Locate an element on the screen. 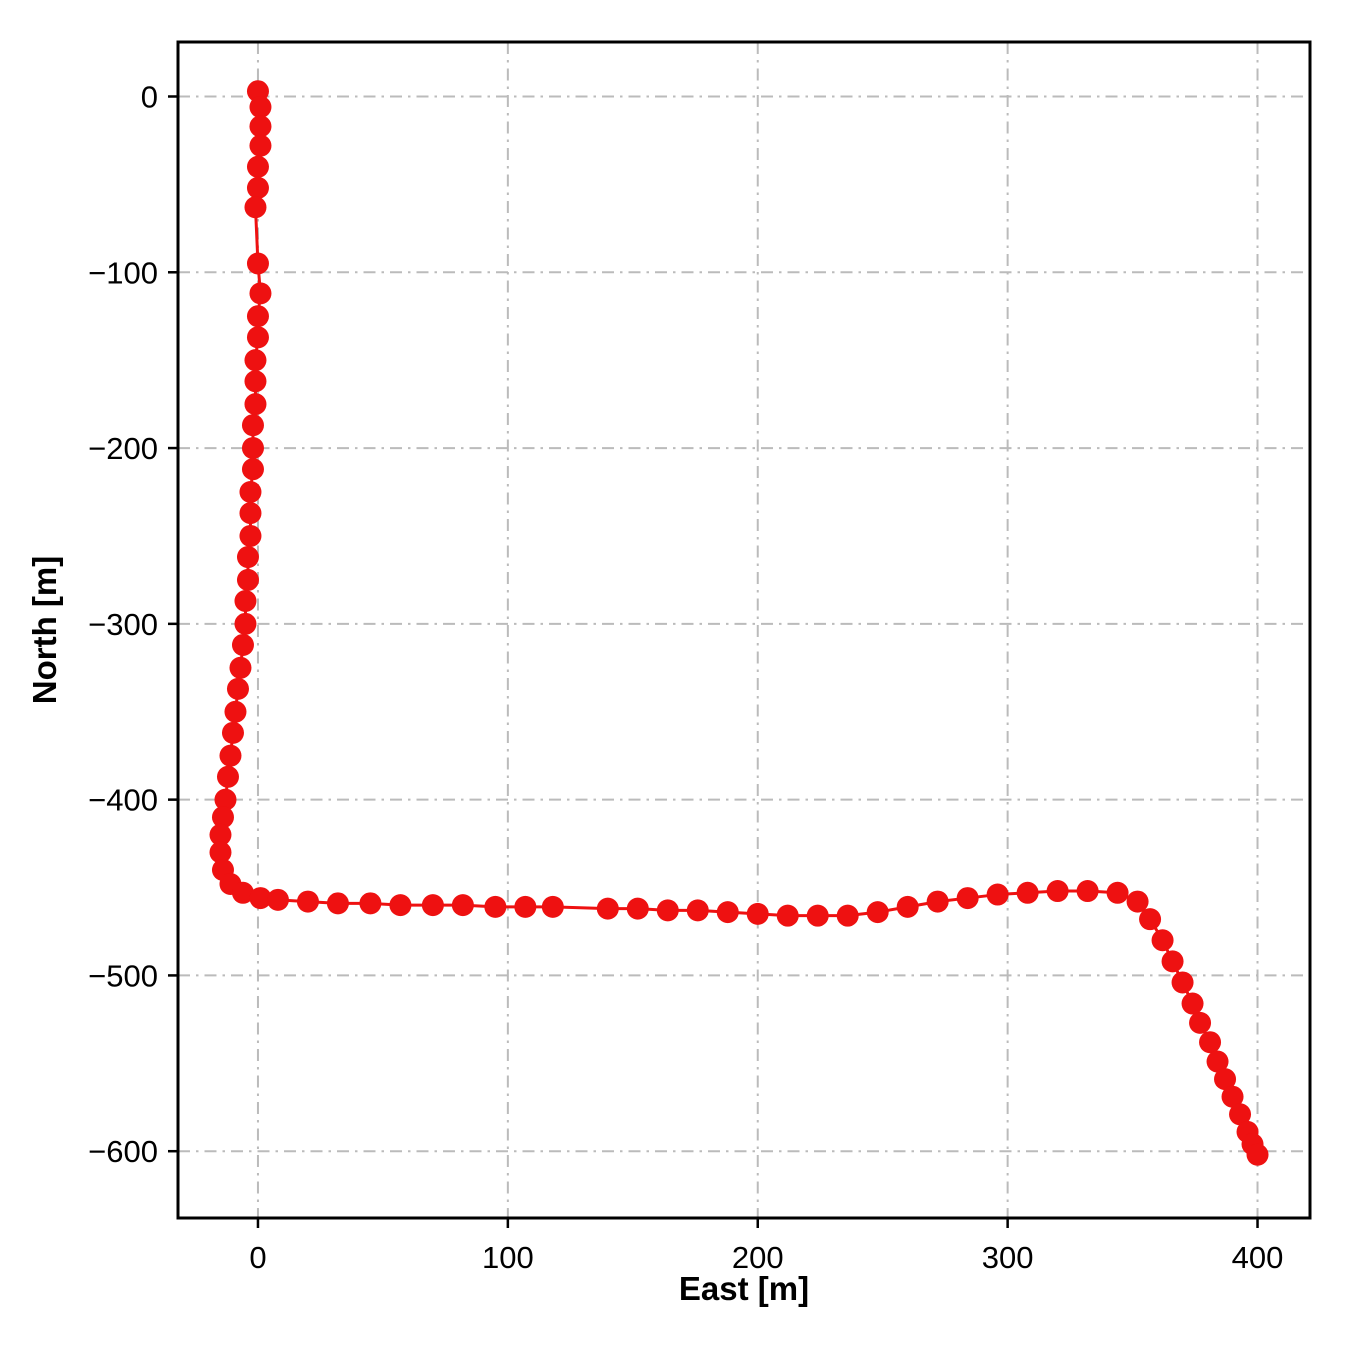 This screenshot has height=1355, width=1350. x-axis-label: East [m] is located at coordinates (744, 1288).